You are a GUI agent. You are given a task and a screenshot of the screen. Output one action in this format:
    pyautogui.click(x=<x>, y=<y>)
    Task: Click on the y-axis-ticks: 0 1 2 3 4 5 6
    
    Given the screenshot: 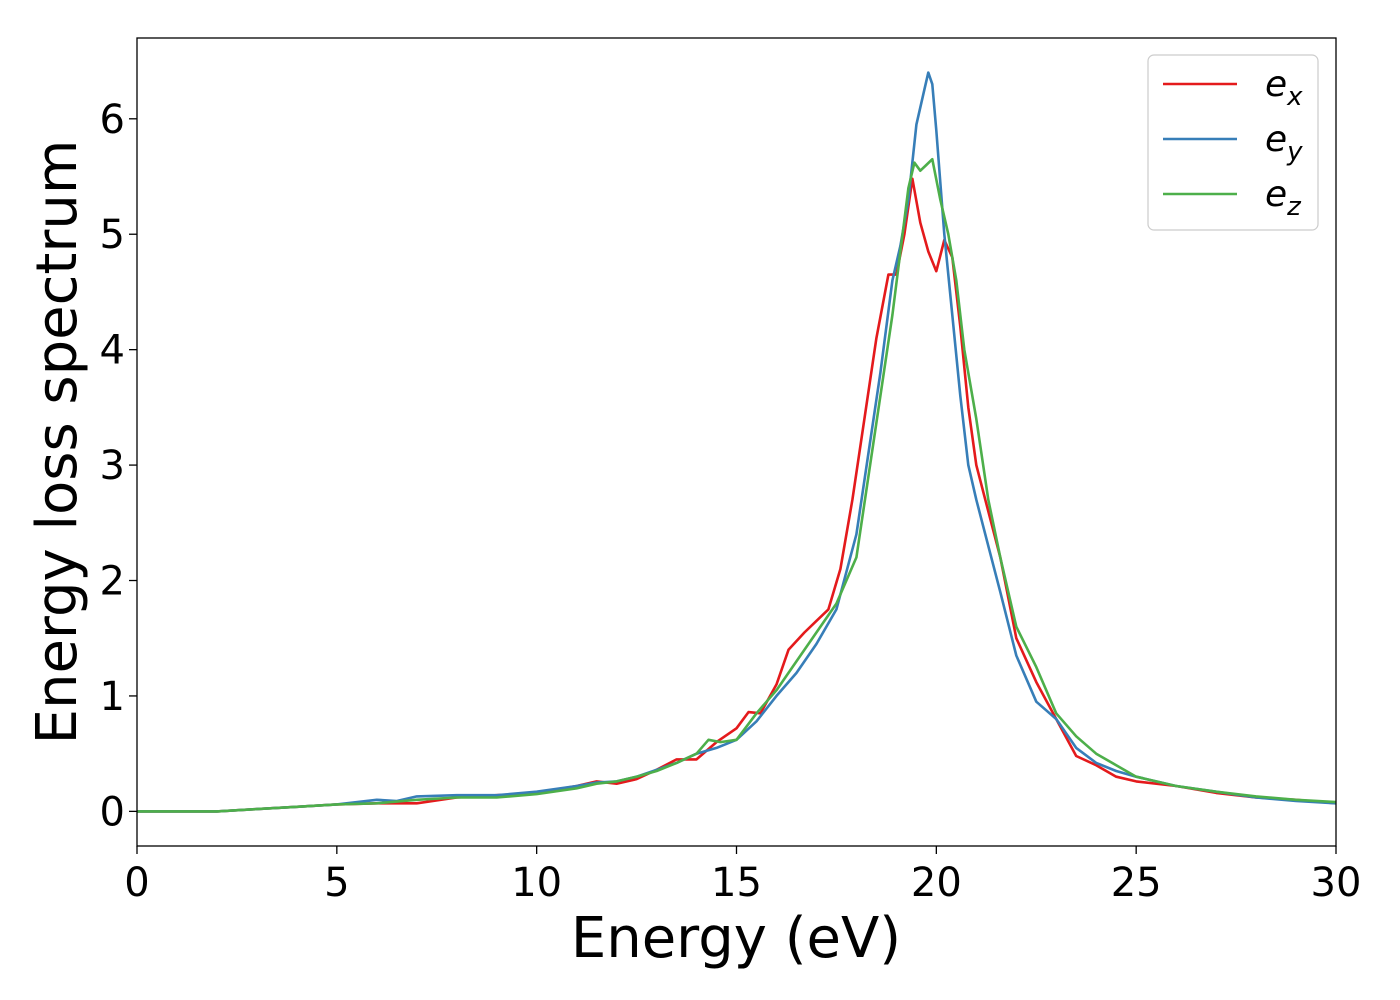 What is the action you would take?
    pyautogui.click(x=118, y=466)
    